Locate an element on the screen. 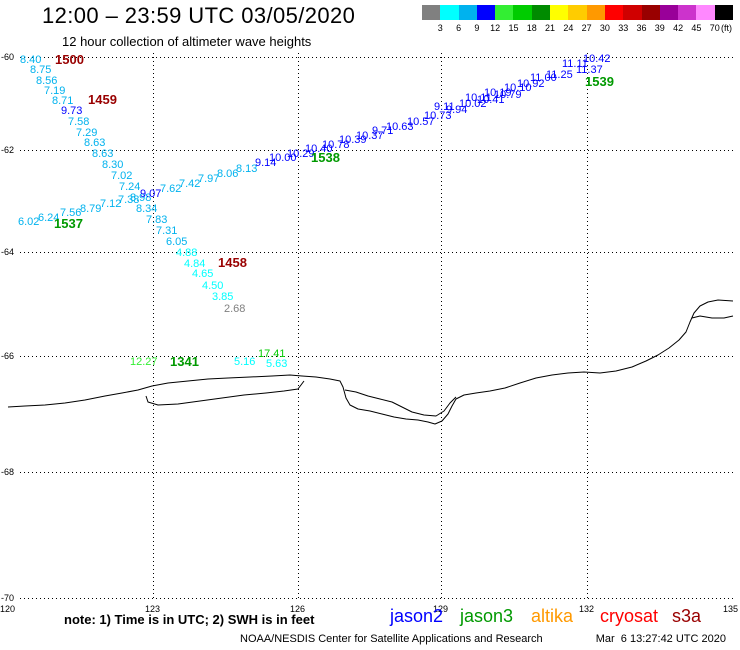 This screenshot has width=740, height=650. wave-height-label: 10.11 is located at coordinates (478, 98).